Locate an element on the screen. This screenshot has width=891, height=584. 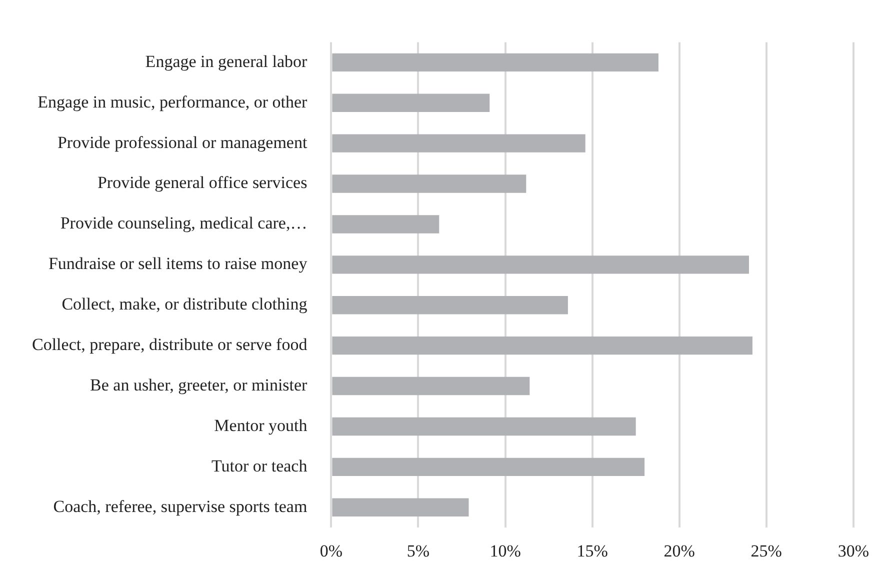
x-tick-label: 10% is located at coordinates (505, 550).